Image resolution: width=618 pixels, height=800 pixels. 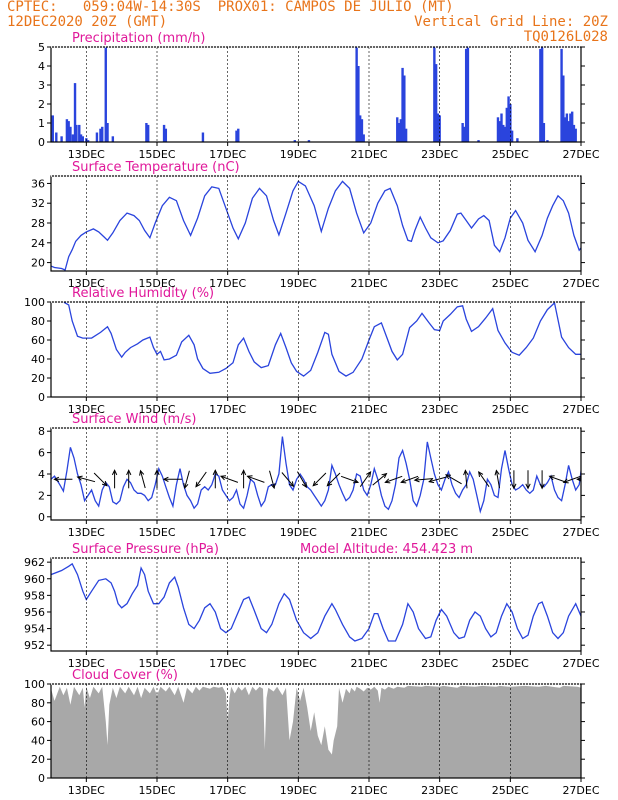 I want to click on panel-title: Surface Wind (m/s), so click(x=134, y=419).